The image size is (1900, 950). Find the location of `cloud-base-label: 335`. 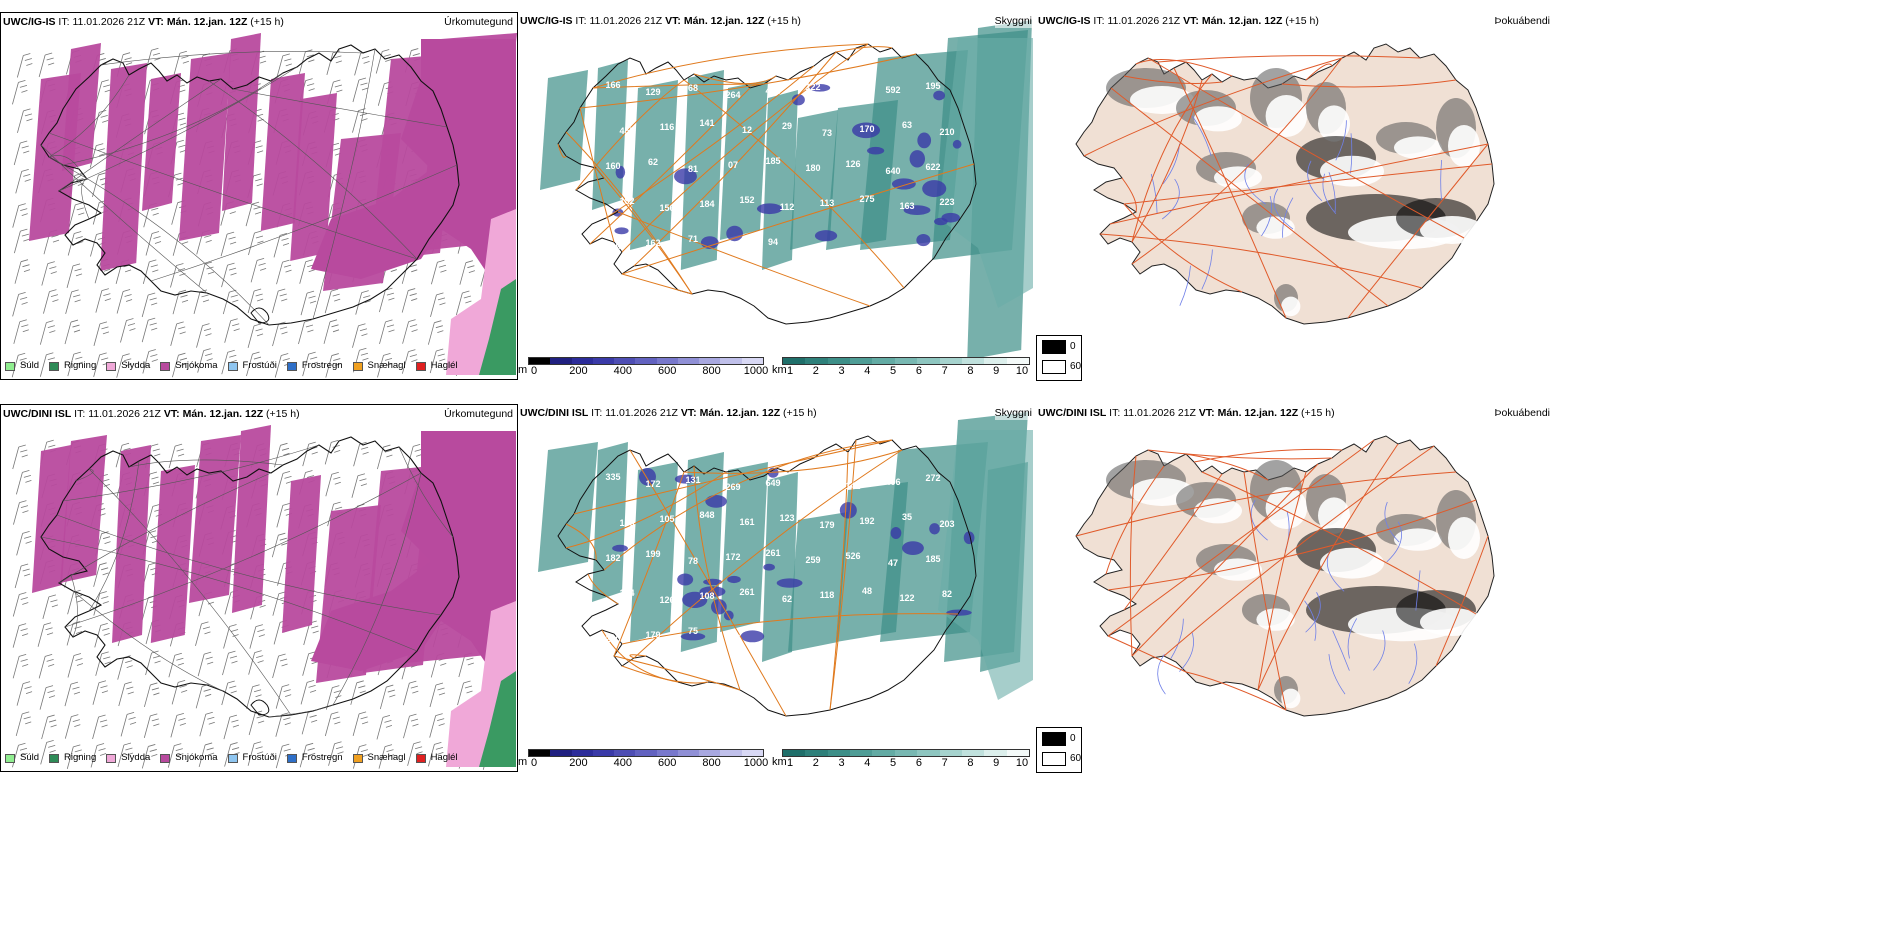

cloud-base-label: 335 is located at coordinates (612, 477).